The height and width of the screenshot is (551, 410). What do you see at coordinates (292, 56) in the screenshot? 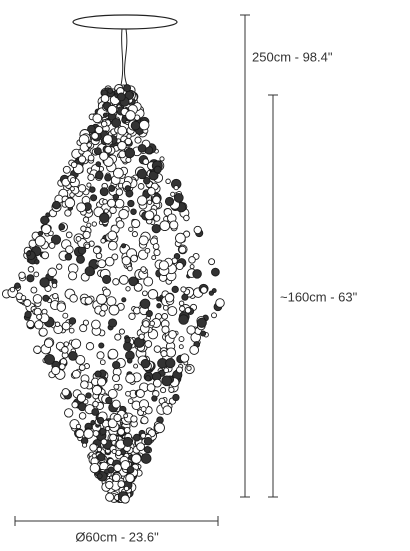
I see `total-height-label: 250cm - 98.4"` at bounding box center [292, 56].